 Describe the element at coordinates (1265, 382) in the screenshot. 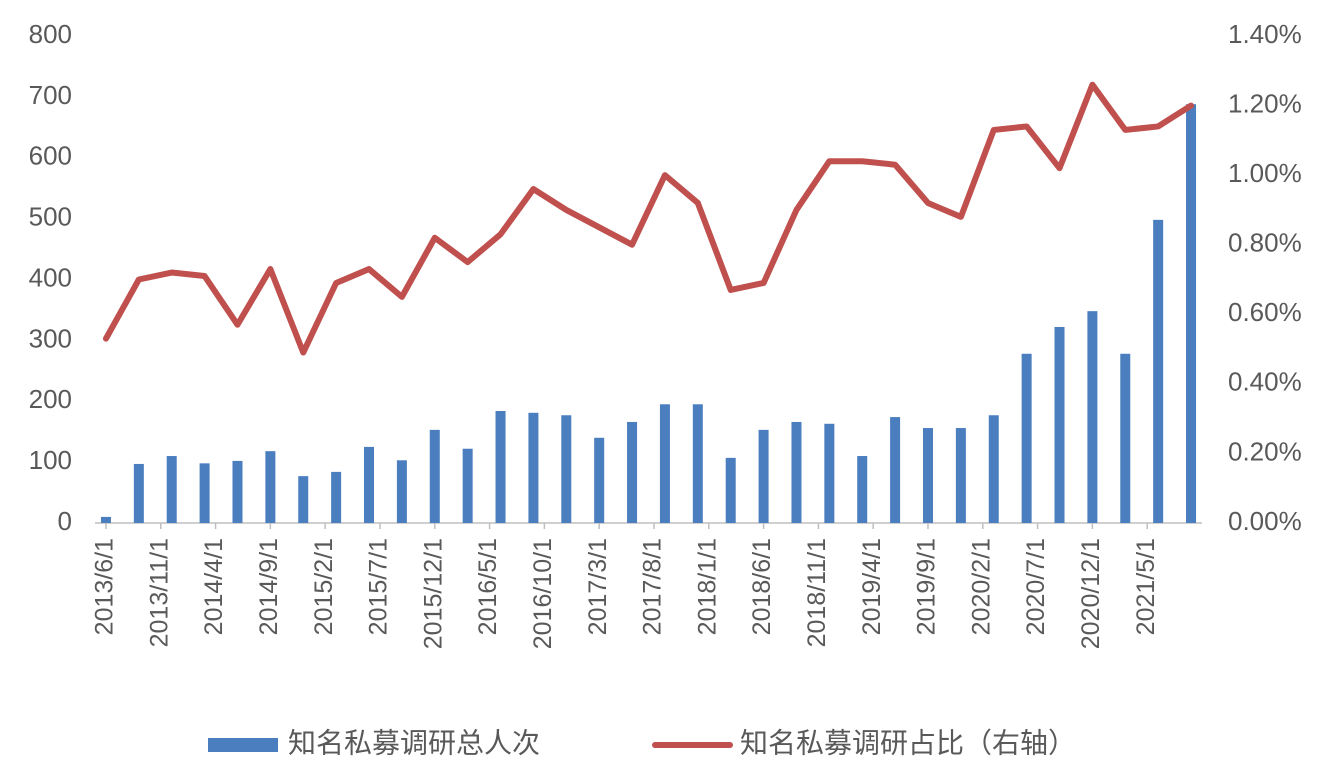

I see `y2-tick-label: 0.40%` at that location.